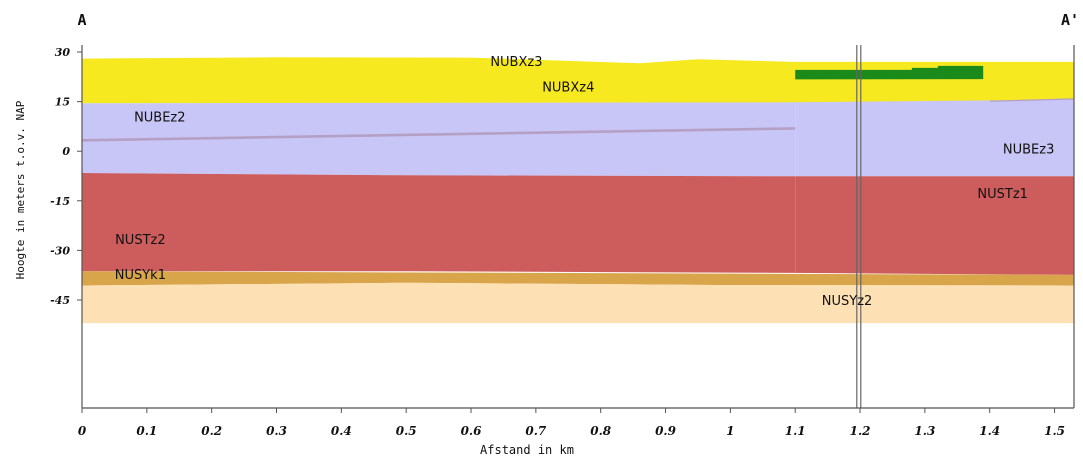  Describe the element at coordinates (211, 431) in the screenshot. I see `x-tick-label: 0.2` at that location.